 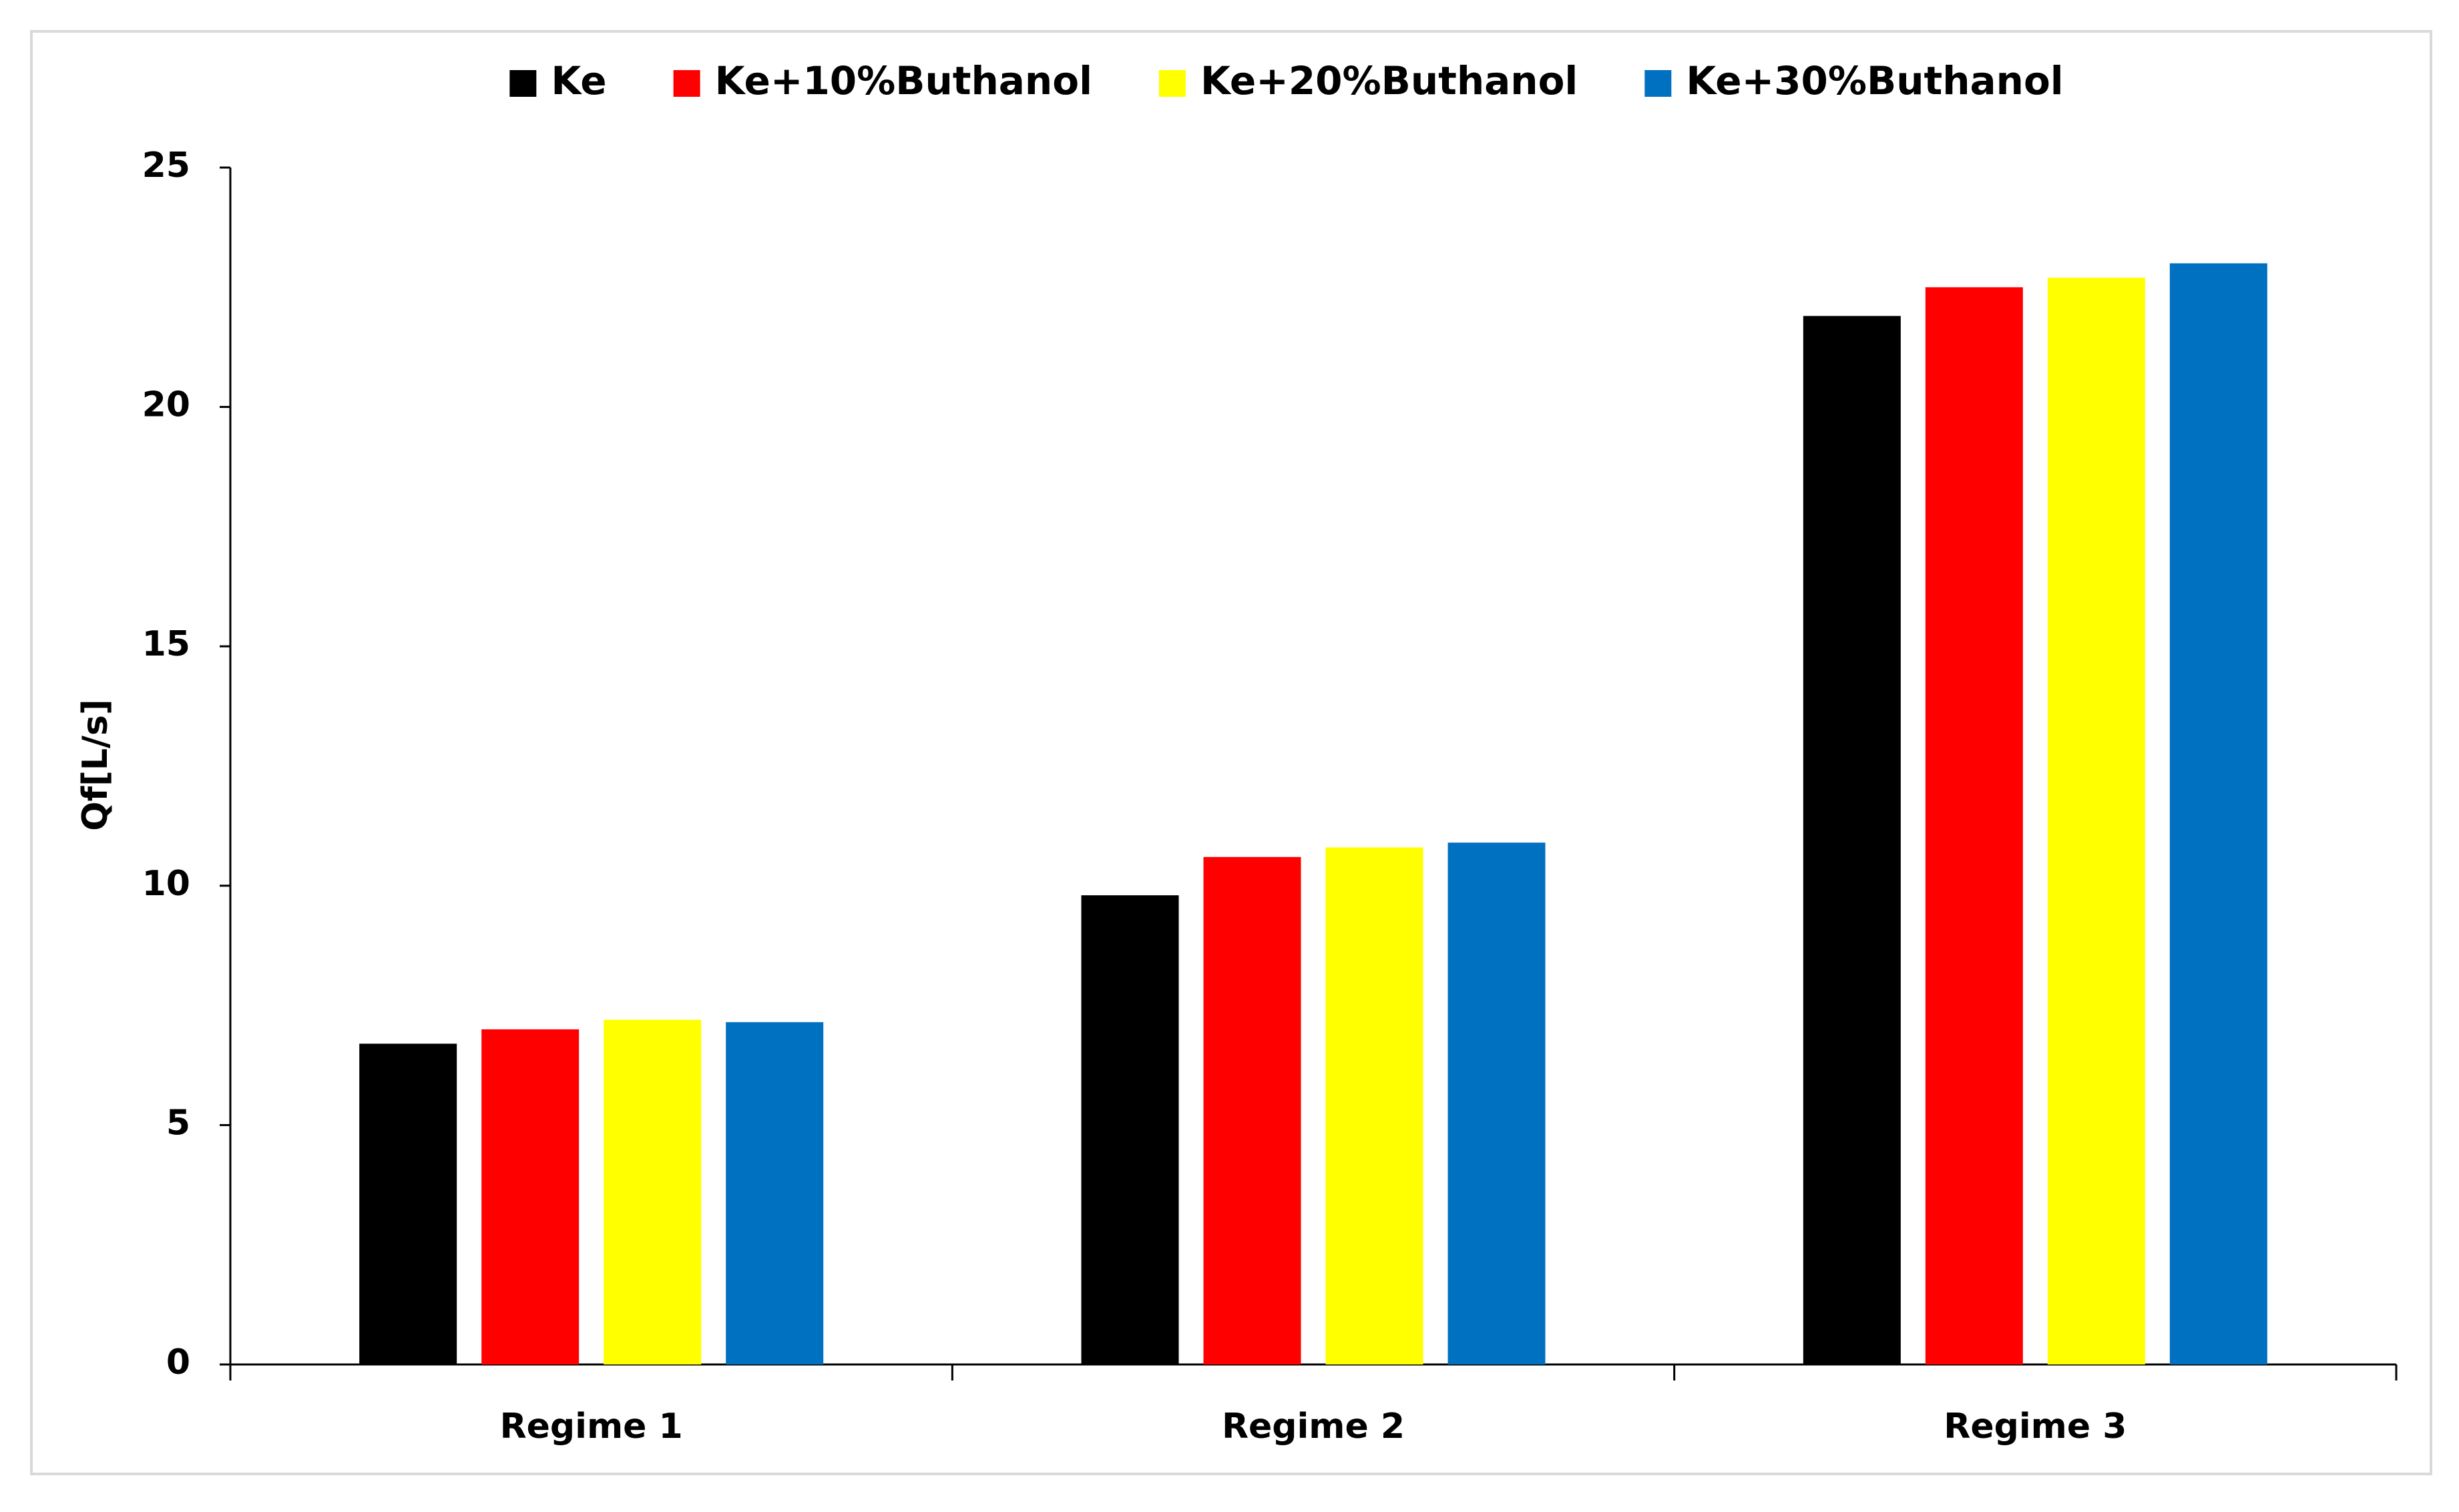 What do you see at coordinates (166, 405) in the screenshot?
I see `y-tick-label: 20` at bounding box center [166, 405].